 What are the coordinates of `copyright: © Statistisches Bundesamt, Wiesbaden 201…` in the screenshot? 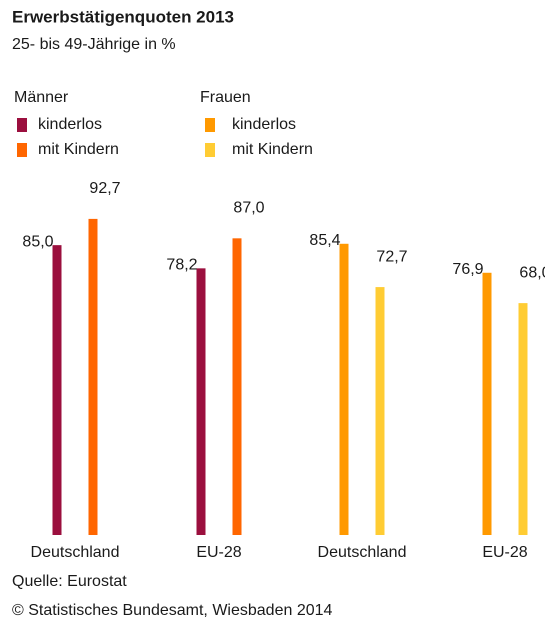 It's located at (172, 610).